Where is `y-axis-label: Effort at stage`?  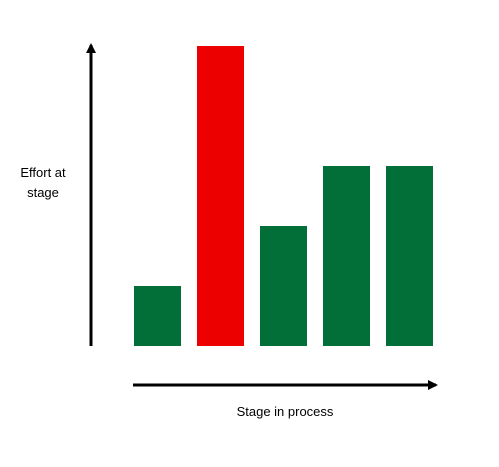 y-axis-label: Effort at stage is located at coordinates (43, 182).